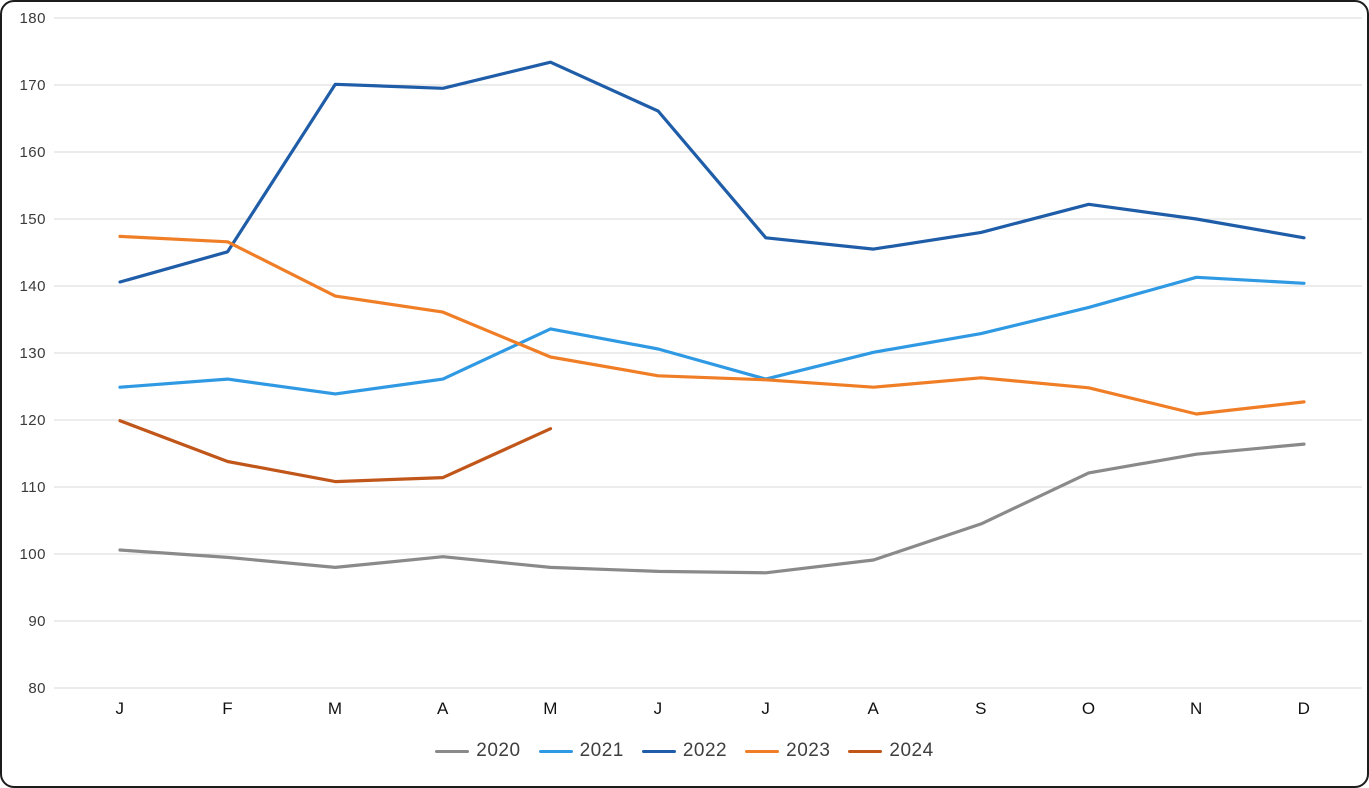 The width and height of the screenshot is (1369, 788). Describe the element at coordinates (335, 451) in the screenshot. I see `series-line-2024` at that location.